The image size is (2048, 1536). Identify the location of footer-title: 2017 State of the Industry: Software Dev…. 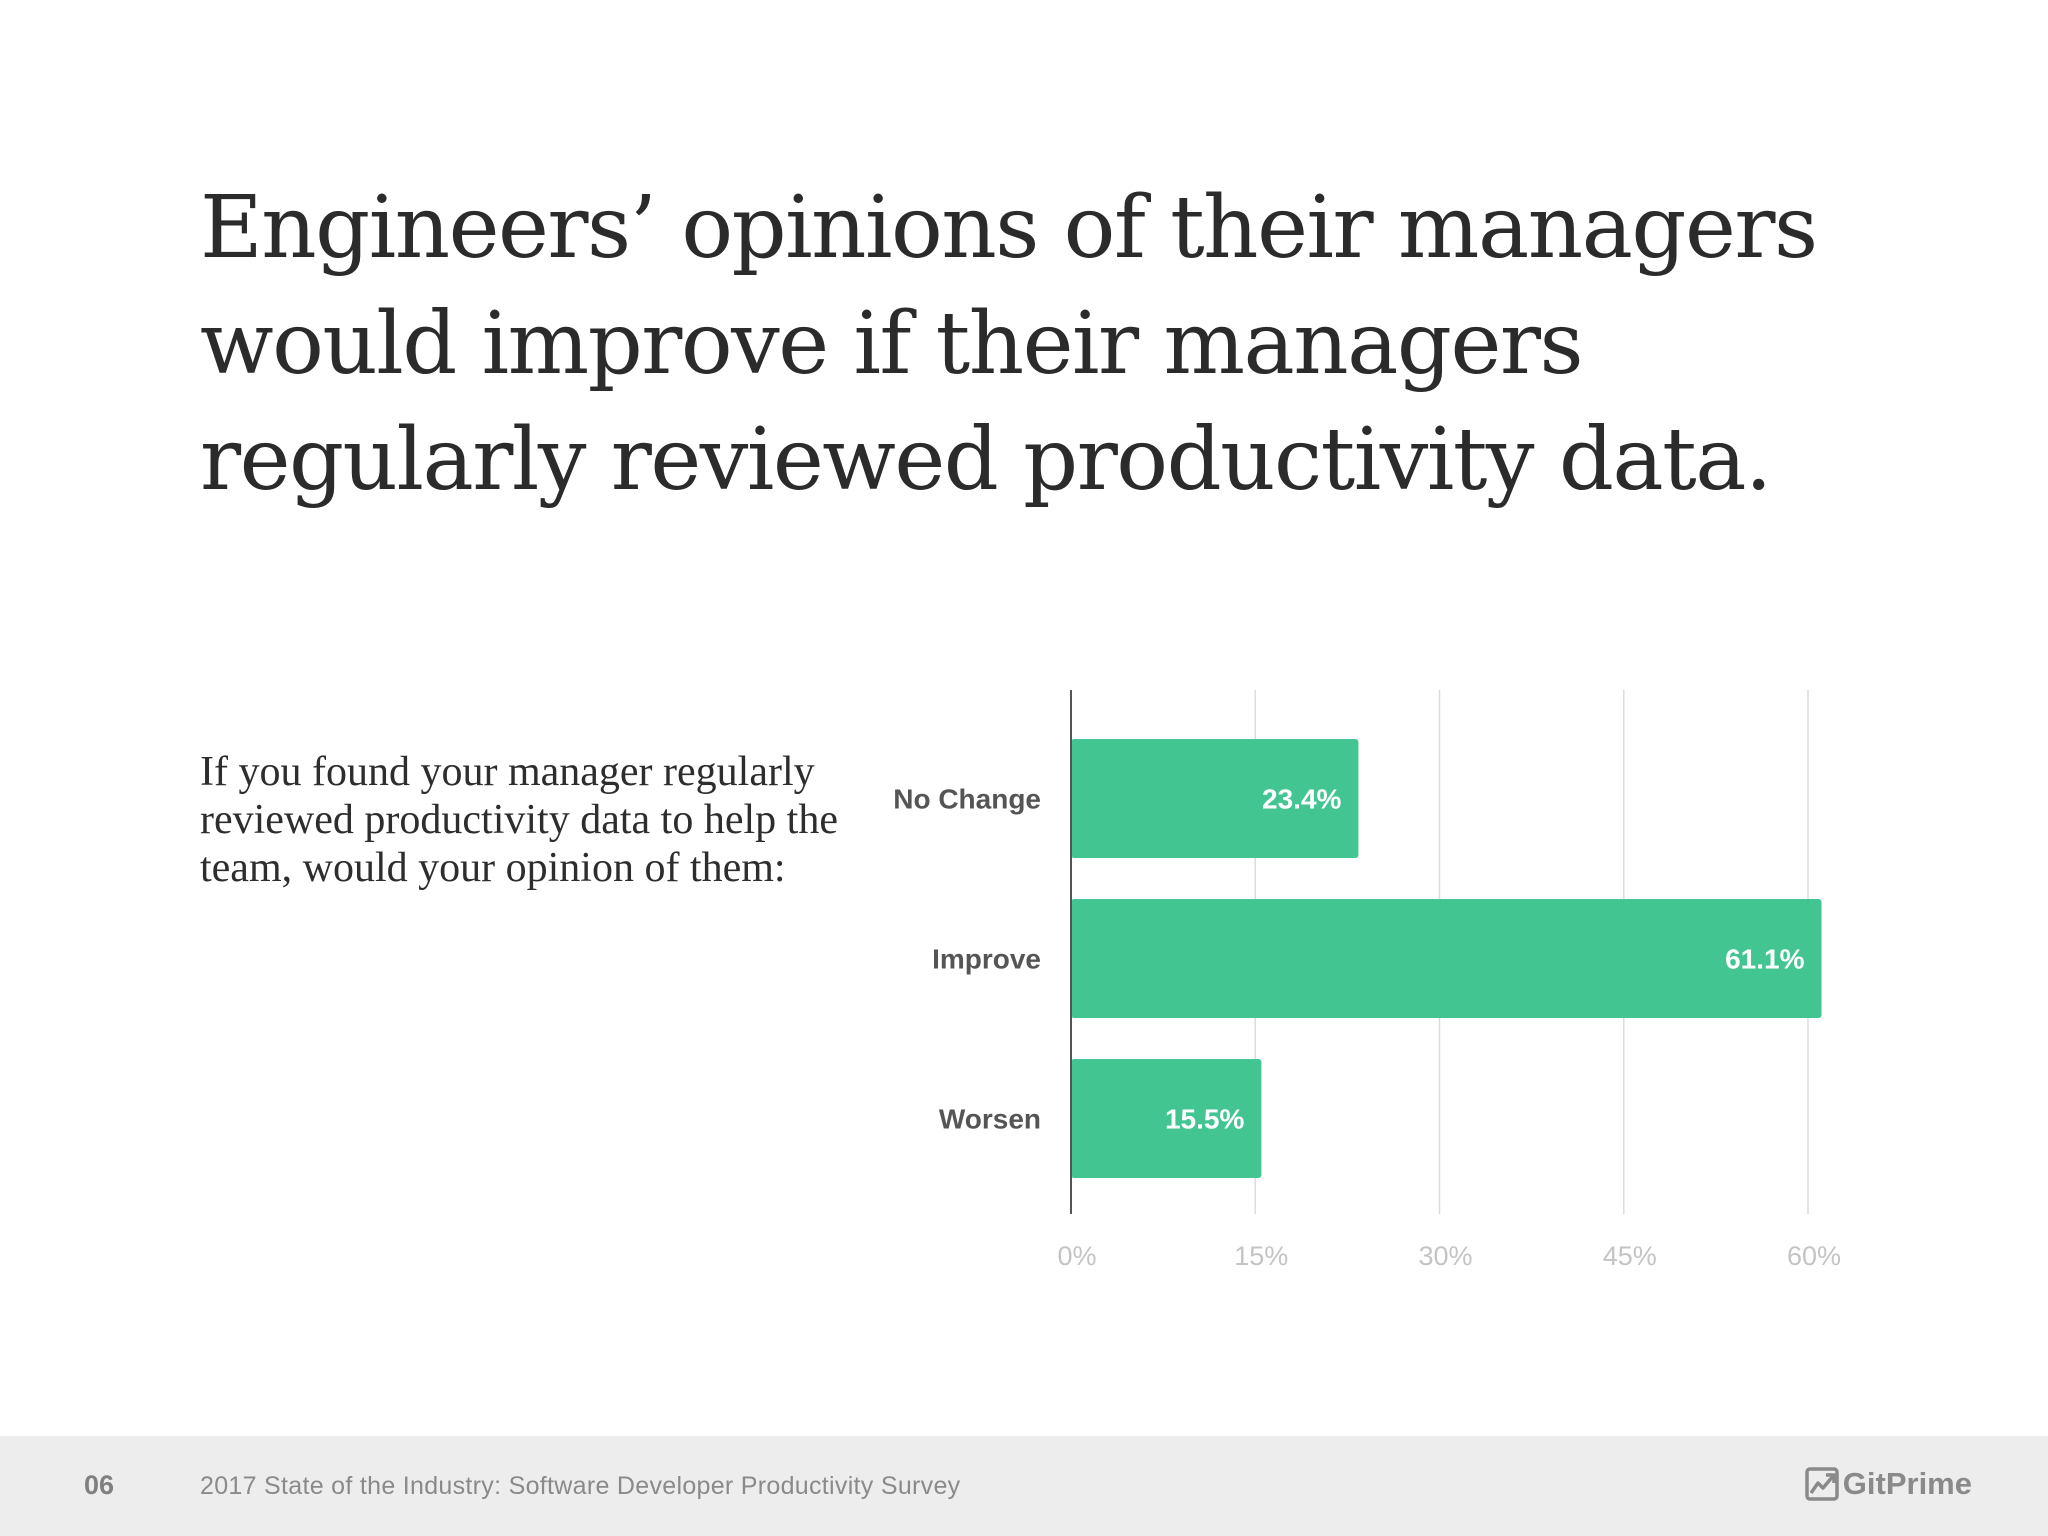
(580, 1486).